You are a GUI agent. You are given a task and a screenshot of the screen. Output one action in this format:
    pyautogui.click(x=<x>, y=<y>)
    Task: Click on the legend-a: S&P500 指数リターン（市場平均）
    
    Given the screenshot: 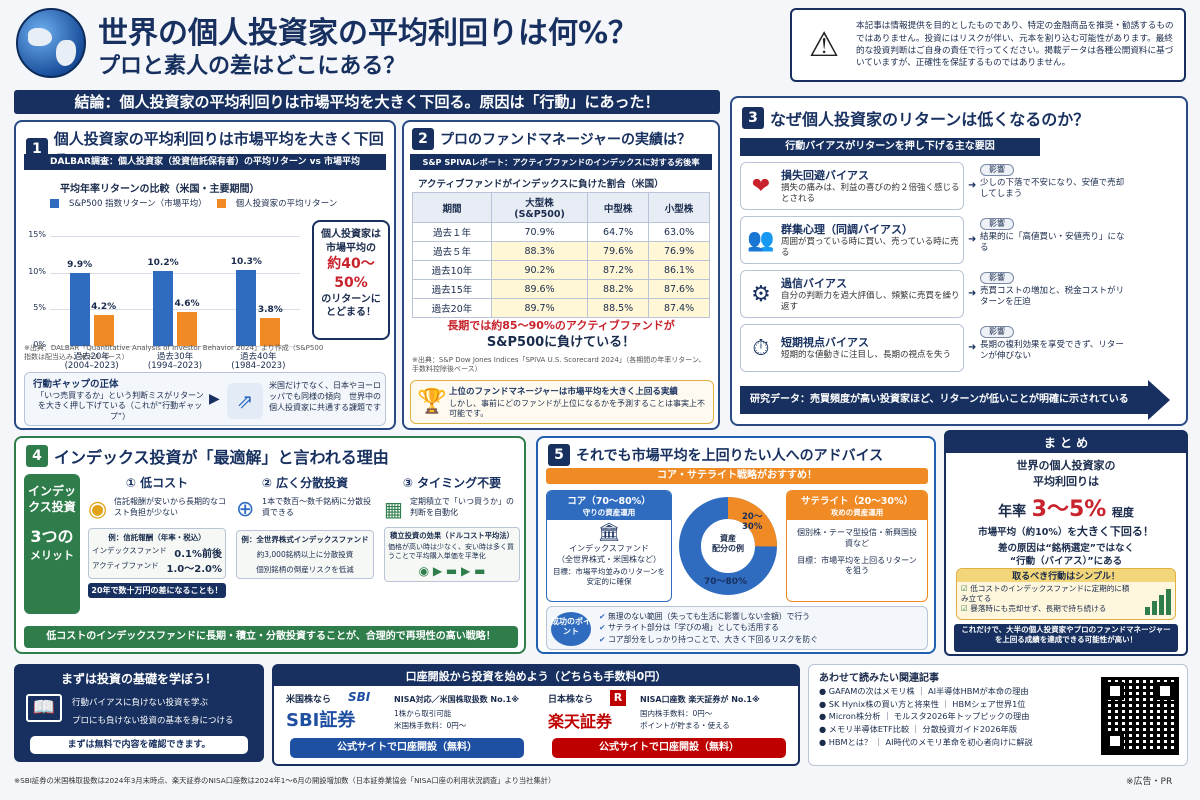 What is the action you would take?
    pyautogui.click(x=138, y=204)
    